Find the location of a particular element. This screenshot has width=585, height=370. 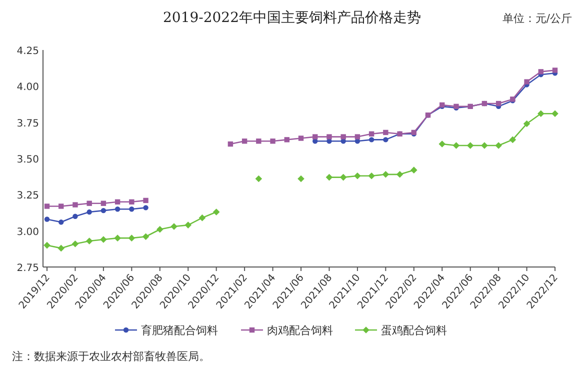

chart-title: 2019-2022年中国主要饲料产品价格走势 is located at coordinates (292, 18).